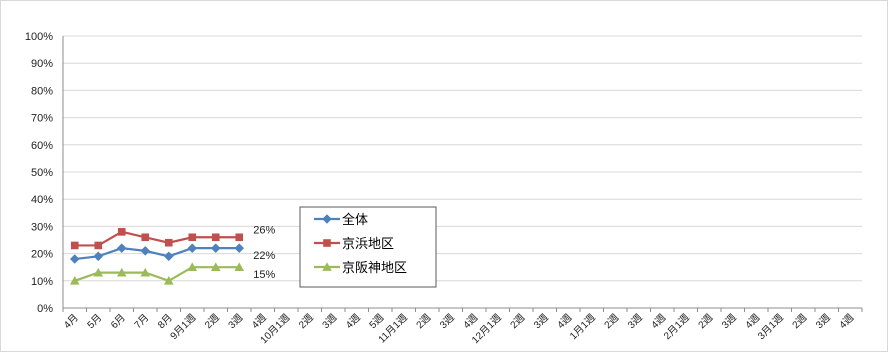  I want to click on data-label: 15%, so click(264, 275).